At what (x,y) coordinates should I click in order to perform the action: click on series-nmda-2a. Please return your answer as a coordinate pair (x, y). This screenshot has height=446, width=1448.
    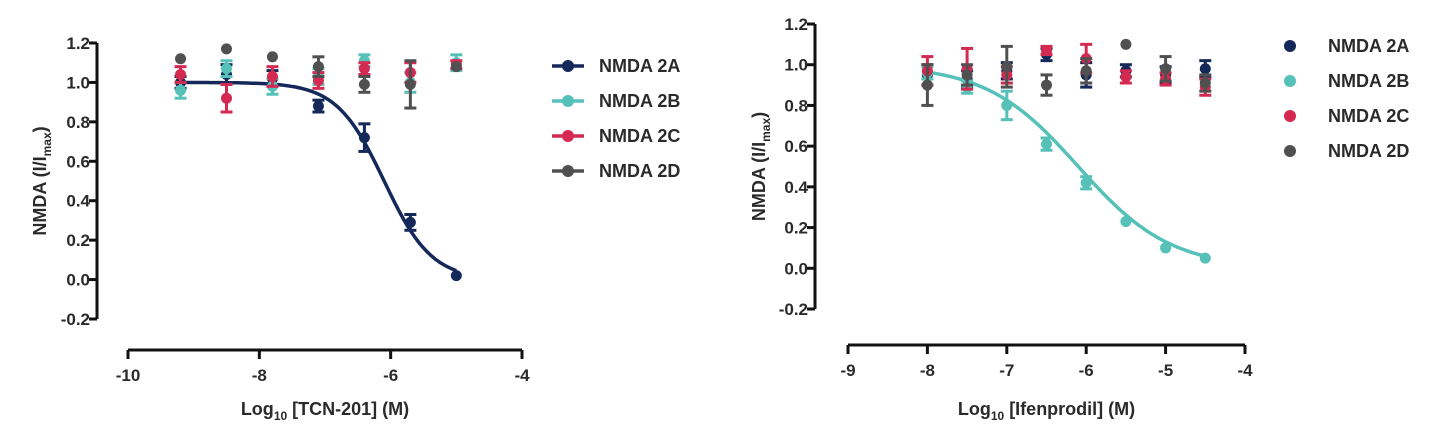
    Looking at the image, I should click on (318, 172).